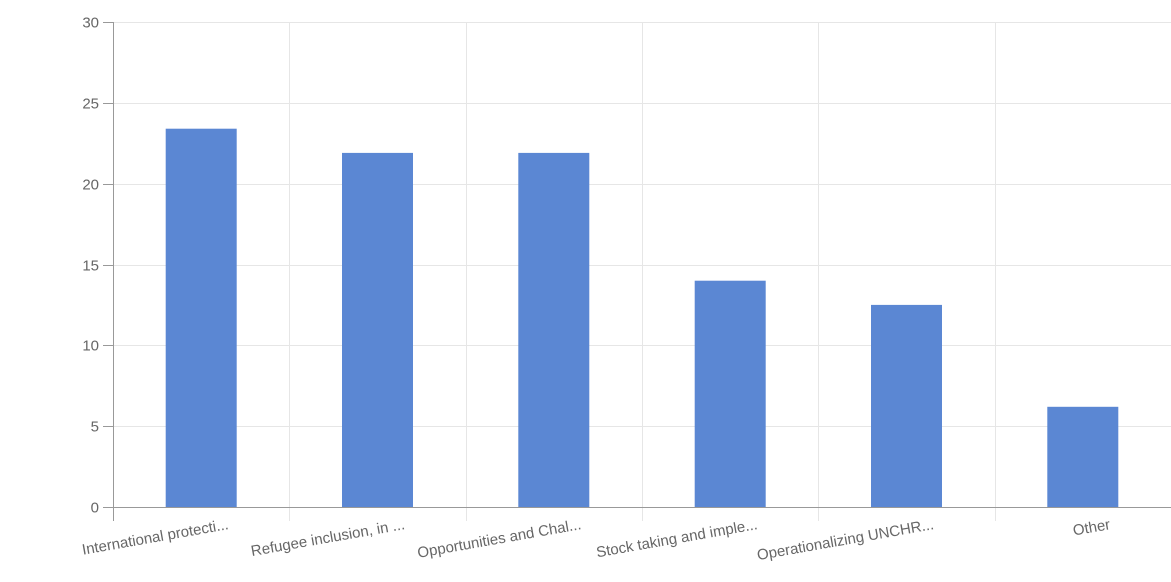  Describe the element at coordinates (90, 104) in the screenshot. I see `y-tick-label: 25` at that location.